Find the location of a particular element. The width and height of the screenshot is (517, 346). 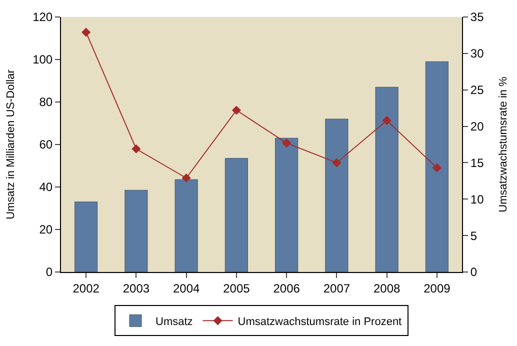

y2-tick-label: 35 is located at coordinates (477, 17).